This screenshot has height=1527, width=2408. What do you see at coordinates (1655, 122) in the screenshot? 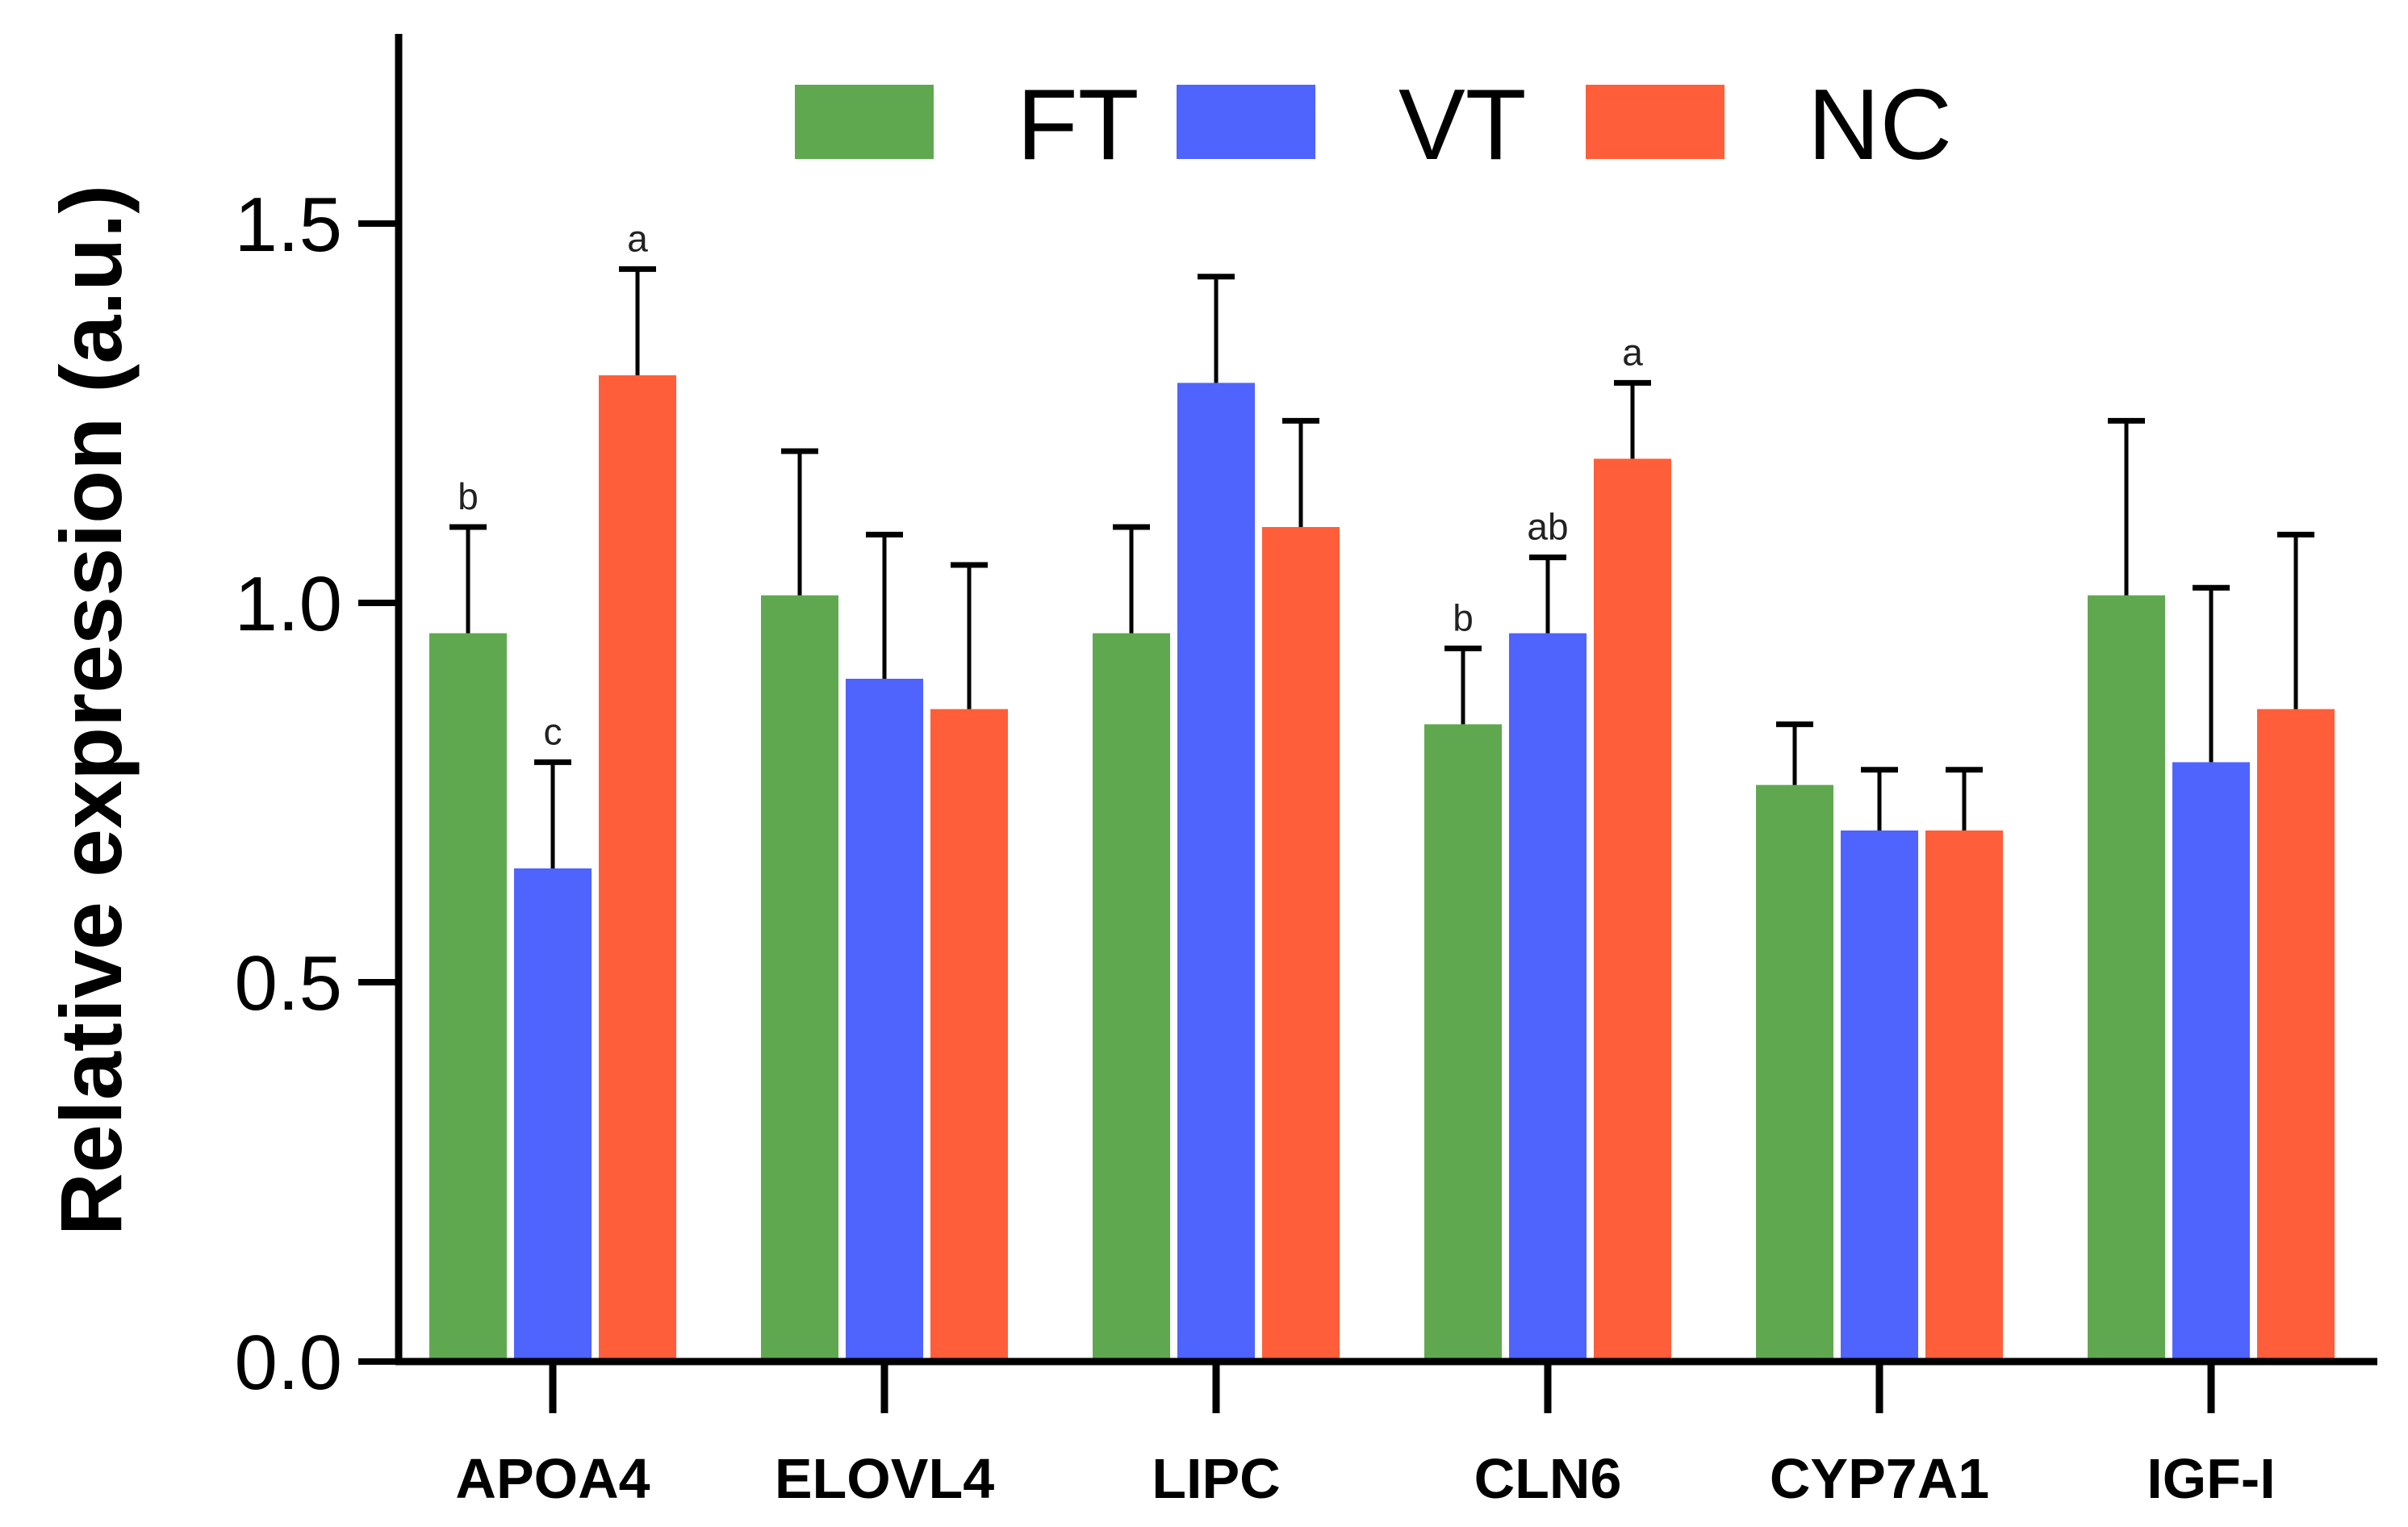
I see `legend-swatch-NC` at bounding box center [1655, 122].